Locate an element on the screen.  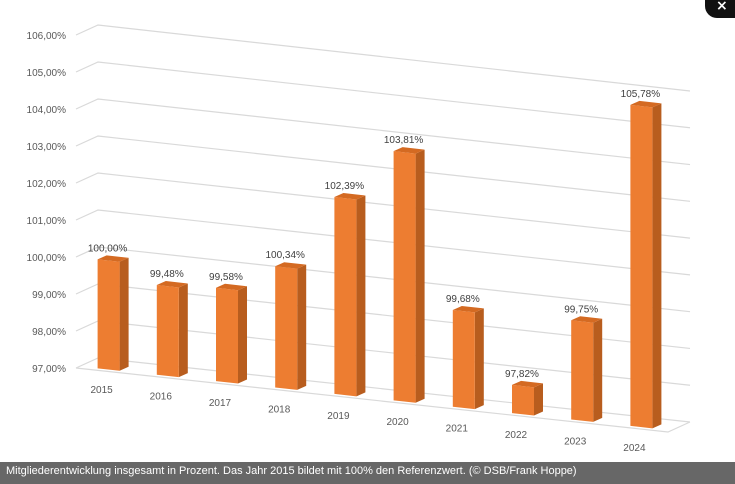
data-label: 102,39% is located at coordinates (345, 186).